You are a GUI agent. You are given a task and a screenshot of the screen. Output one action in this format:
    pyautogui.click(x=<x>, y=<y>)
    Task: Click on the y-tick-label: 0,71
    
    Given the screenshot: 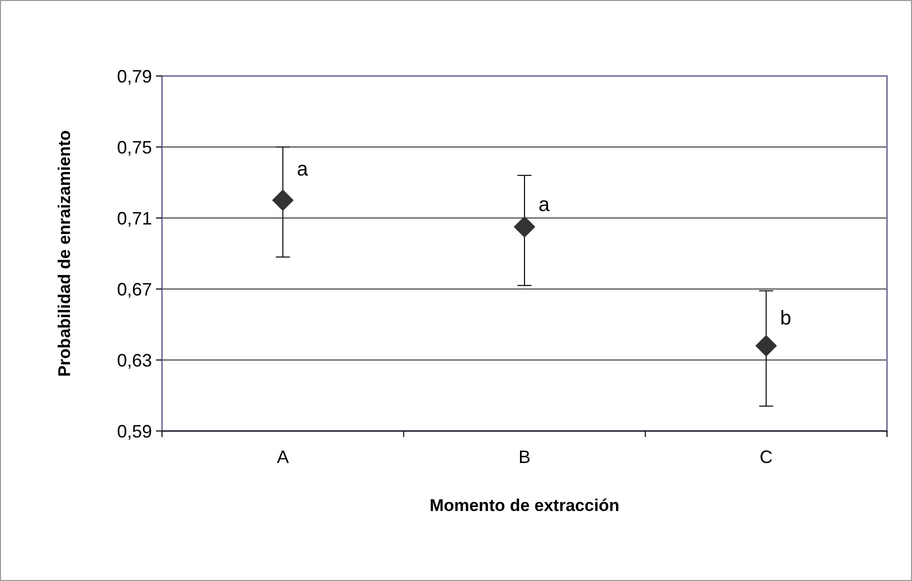 What is the action you would take?
    pyautogui.click(x=134, y=218)
    